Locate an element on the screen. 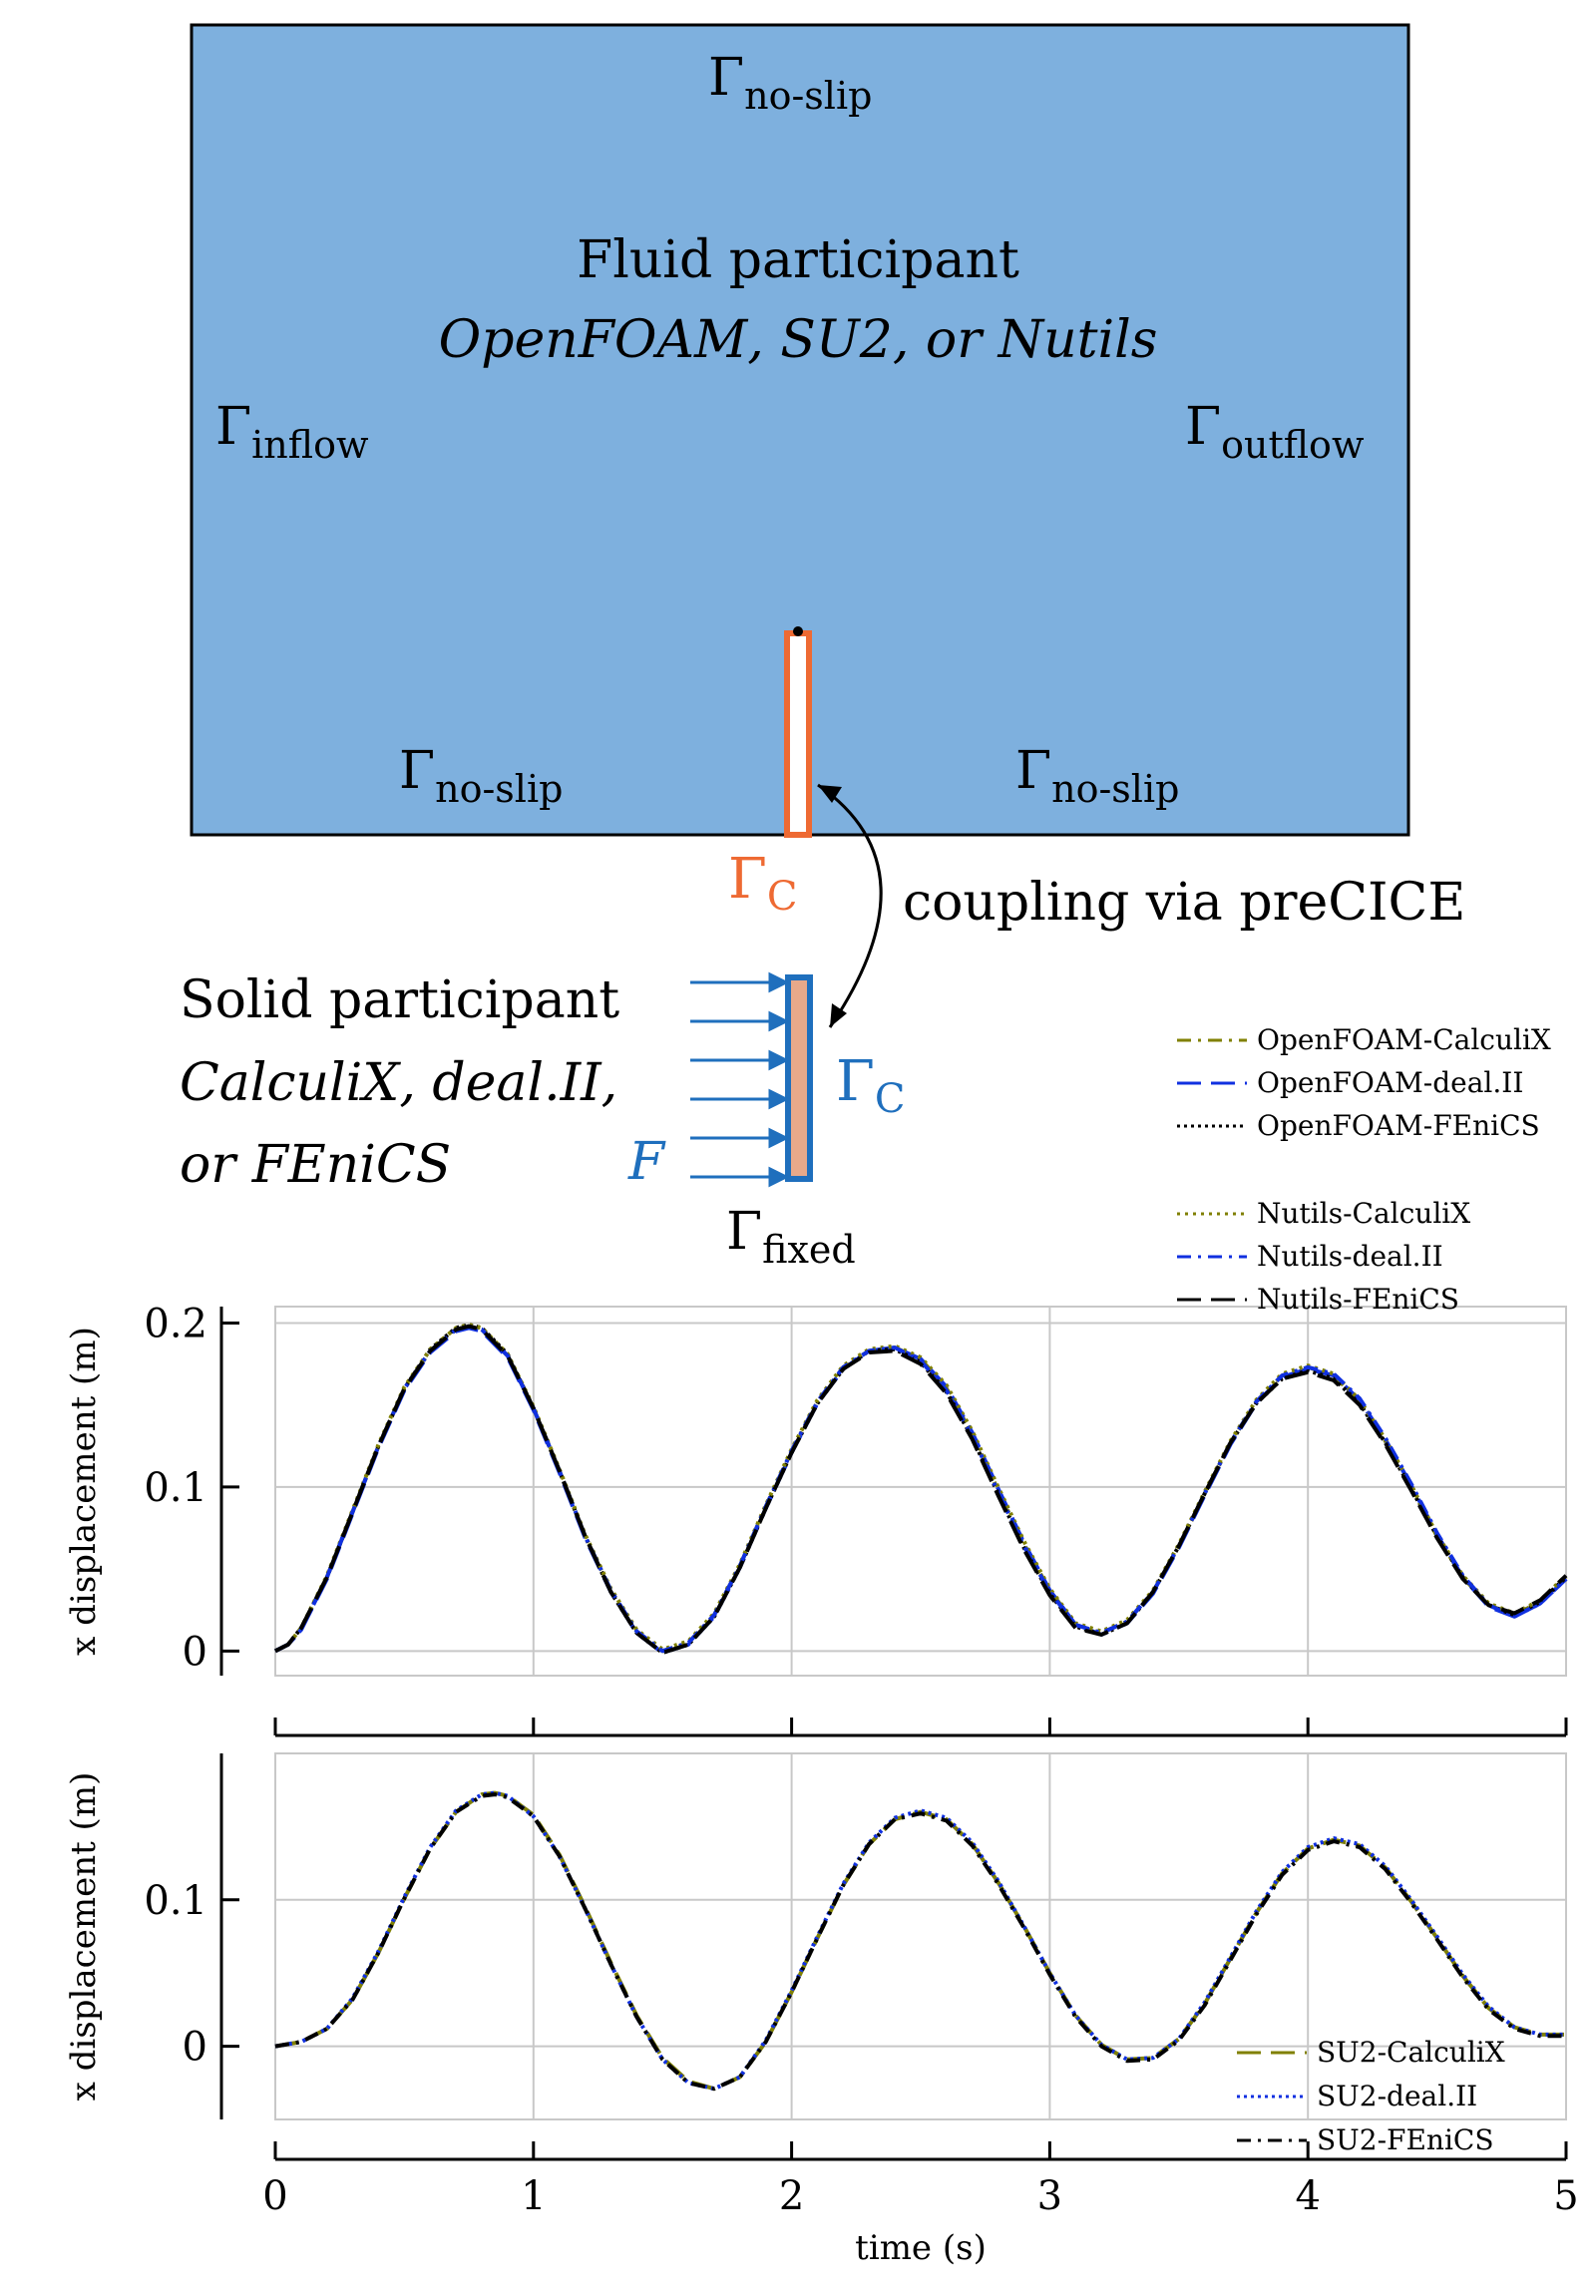 The width and height of the screenshot is (1596, 2296). boundary-fixed: Γfixed is located at coordinates (791, 1237).